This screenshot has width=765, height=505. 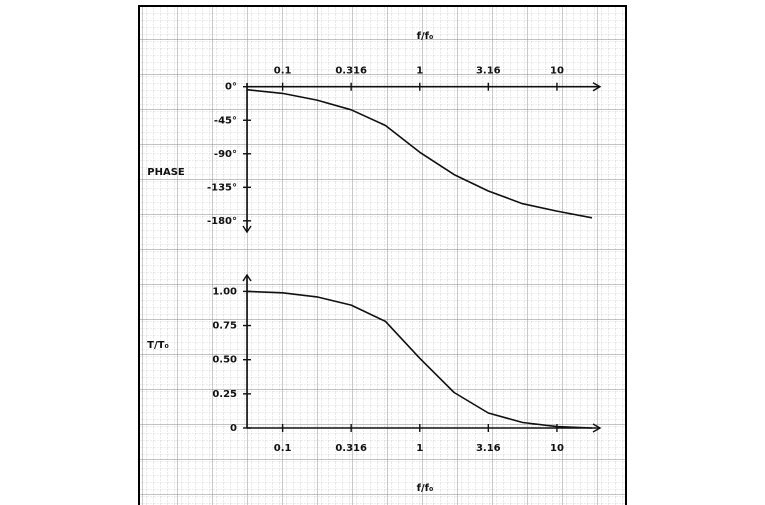 What do you see at coordinates (166, 172) in the screenshot?
I see `y-axis-label: PHASE` at bounding box center [166, 172].